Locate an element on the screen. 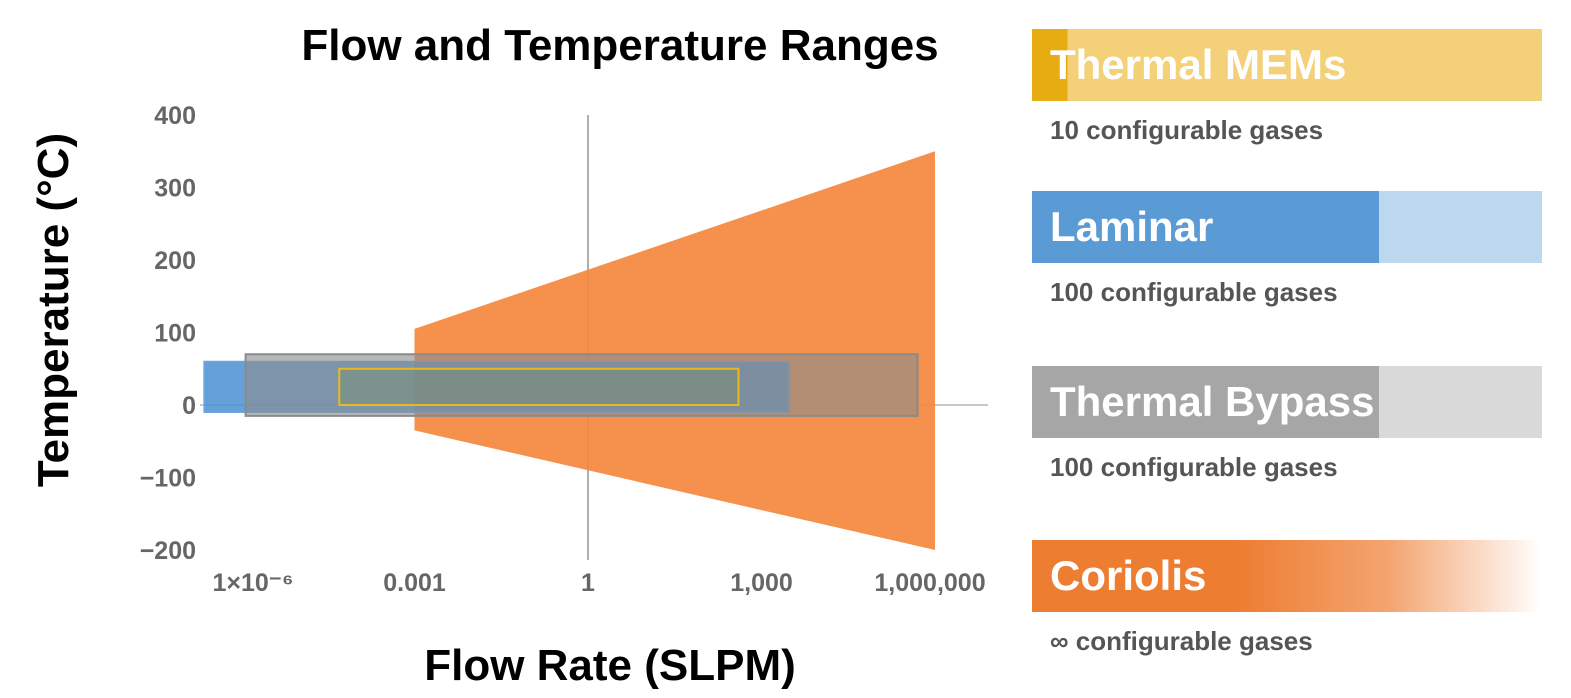  legend-item-thermal-mems: Thermal MEMs 10 configurable gases is located at coordinates (1287, 87).